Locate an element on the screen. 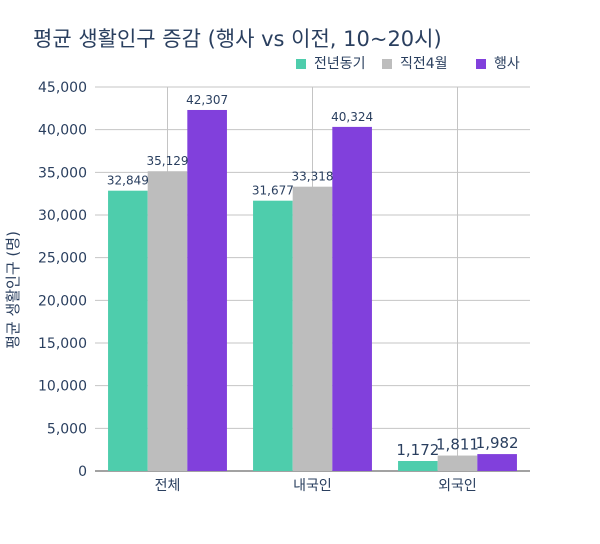  data-label: 40,324 is located at coordinates (352, 117).